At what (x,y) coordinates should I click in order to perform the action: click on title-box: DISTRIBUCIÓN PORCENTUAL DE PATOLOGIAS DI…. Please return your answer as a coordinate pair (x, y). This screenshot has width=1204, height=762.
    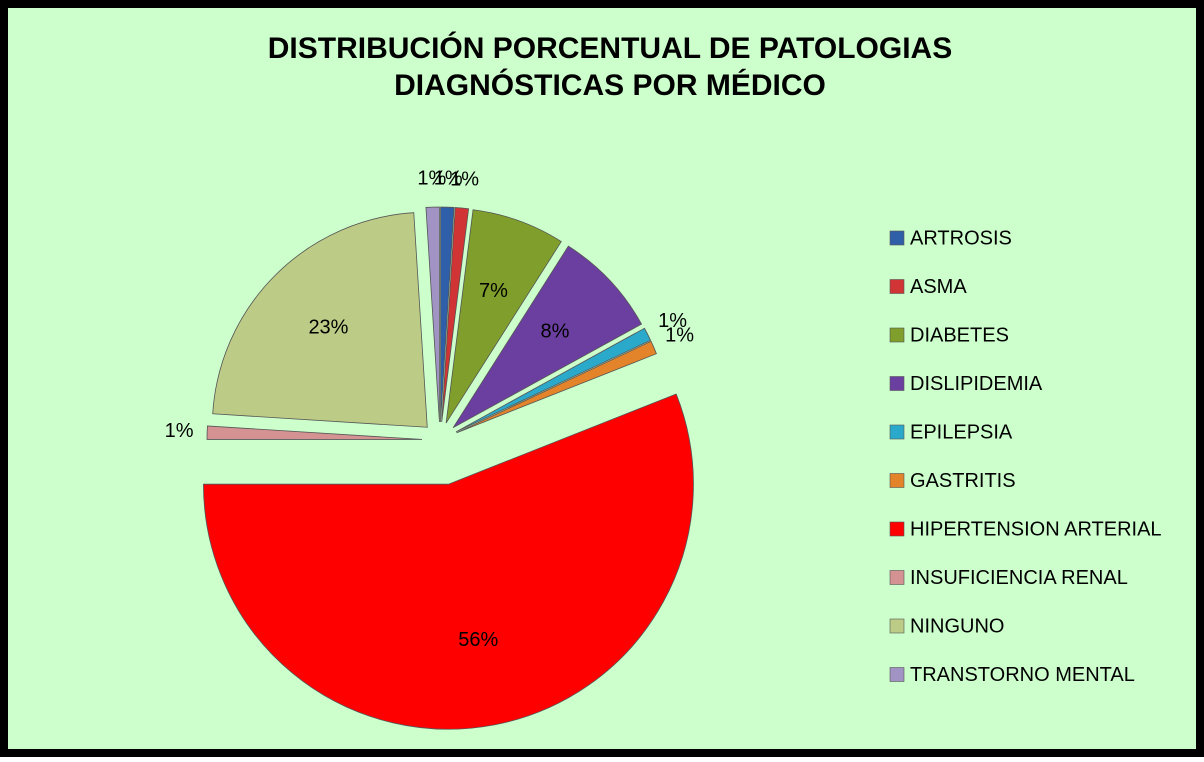
    Looking at the image, I should click on (610, 67).